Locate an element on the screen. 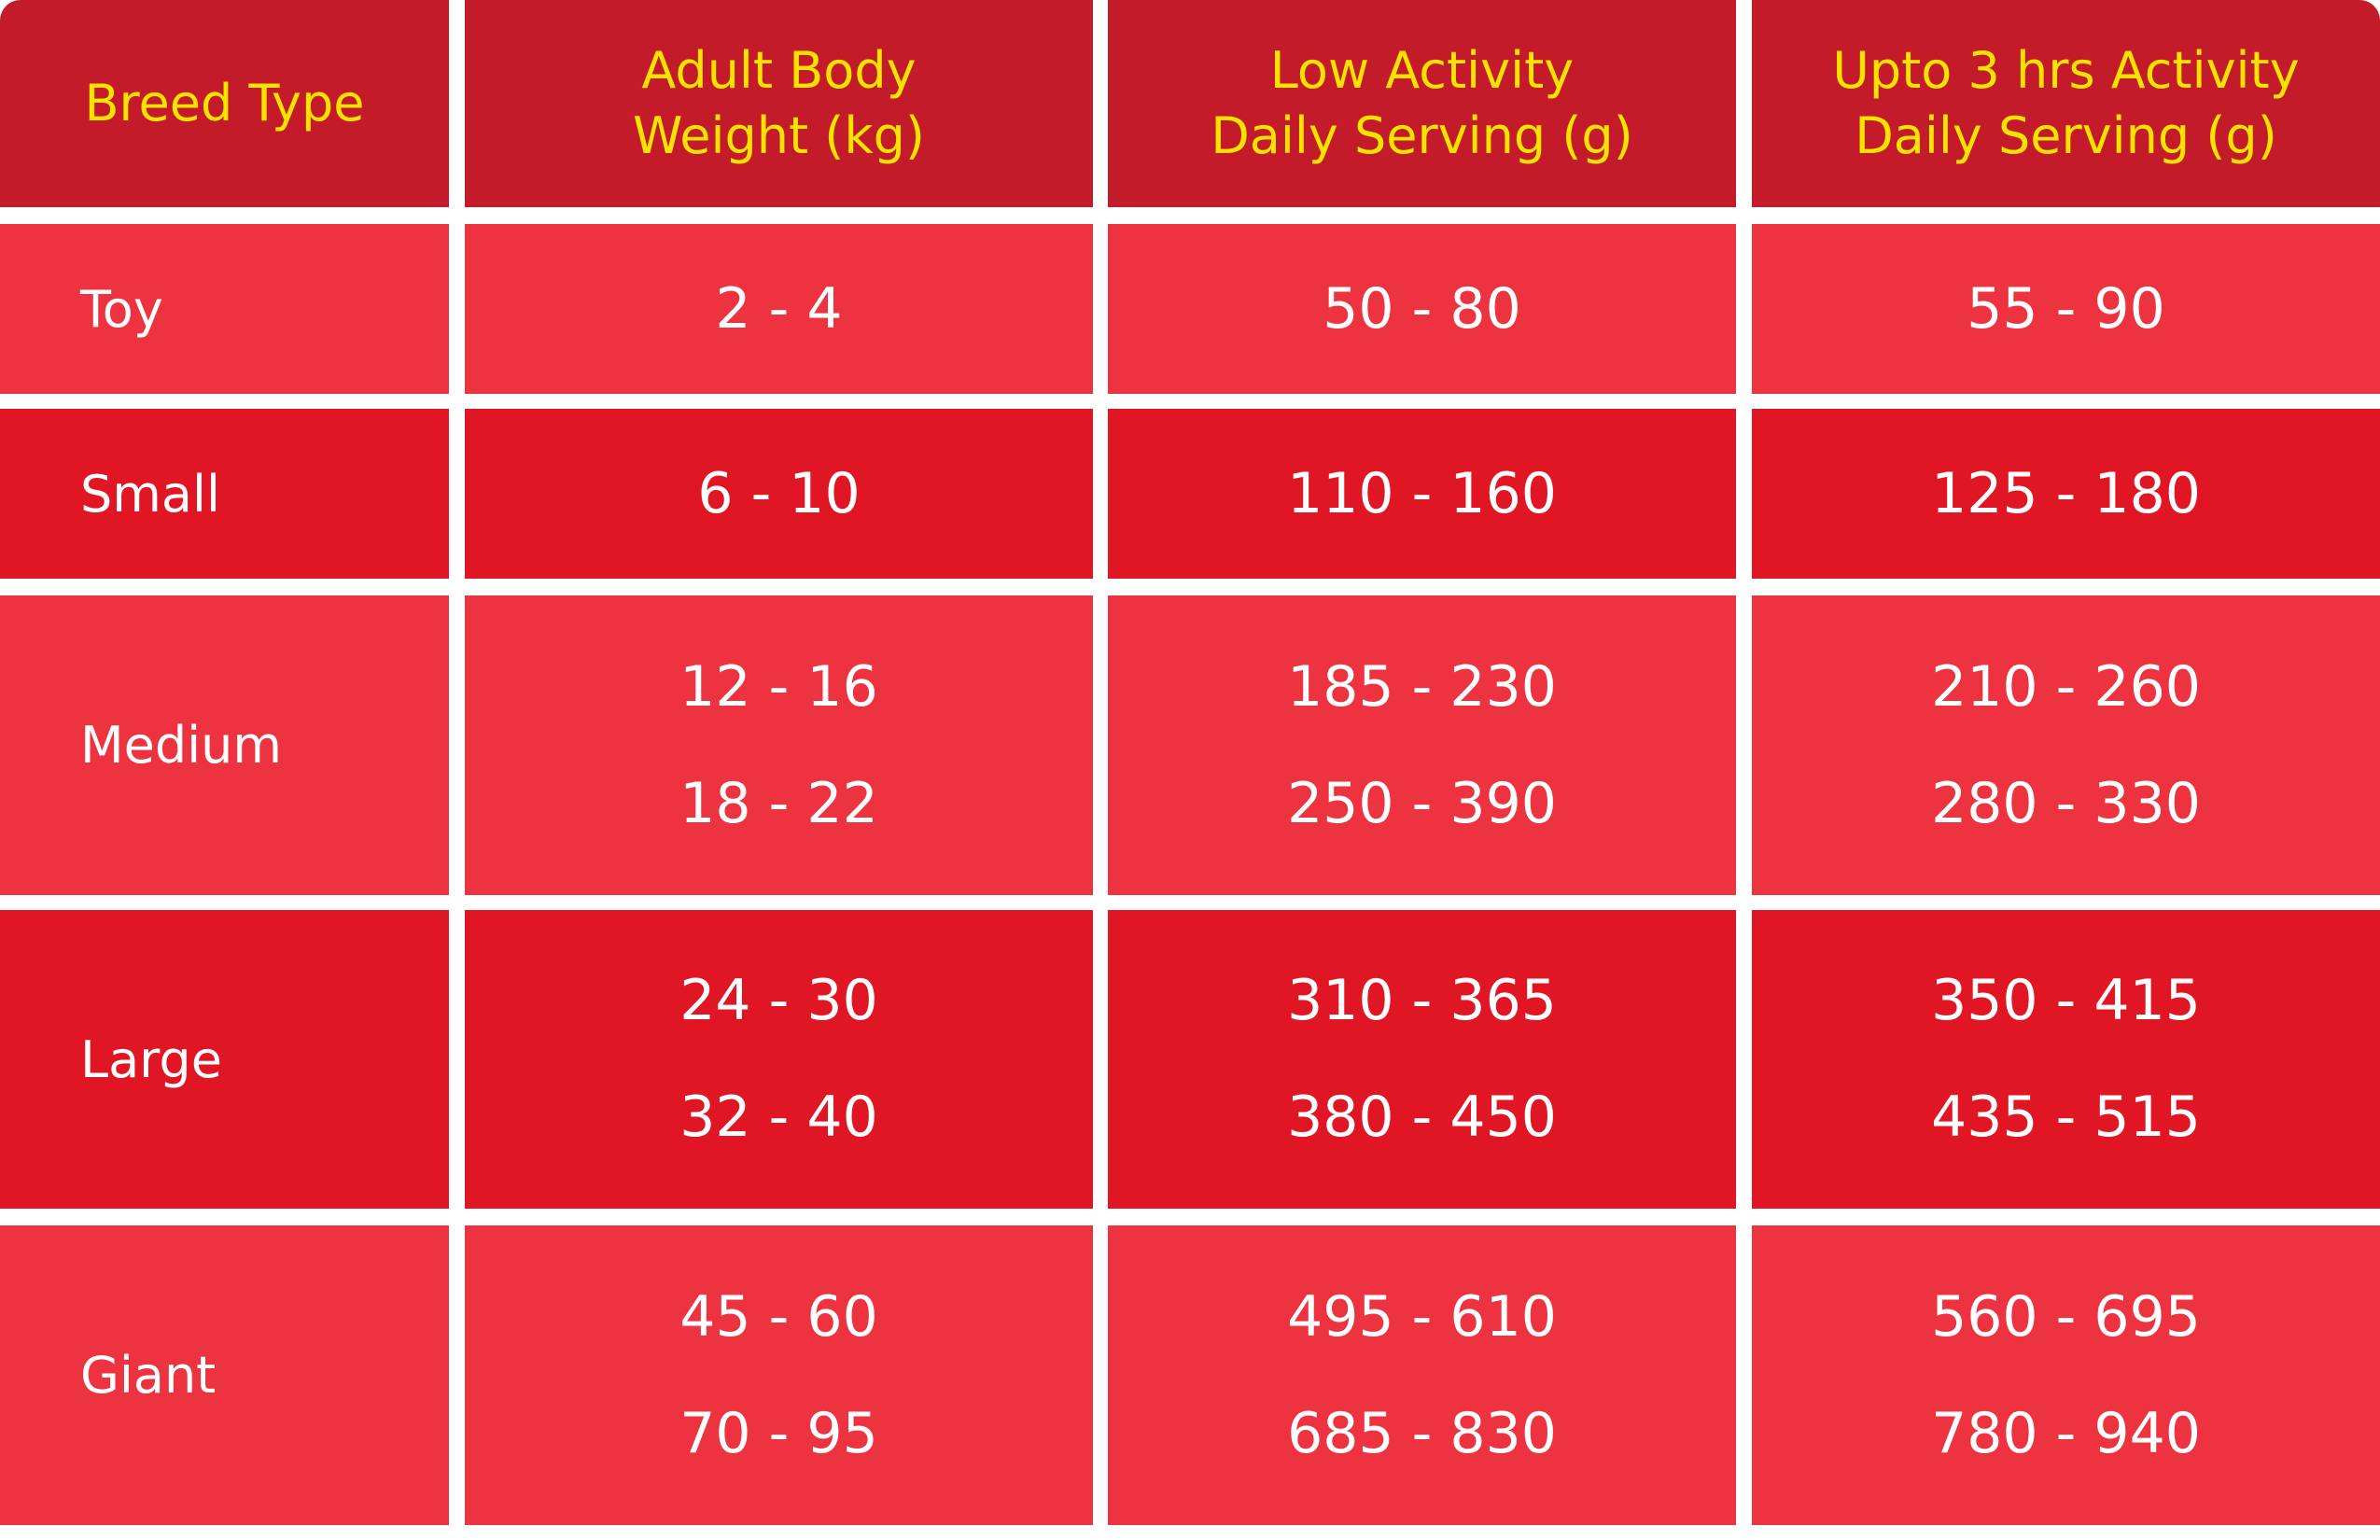  value-text: 6 - 10 is located at coordinates (779, 493).